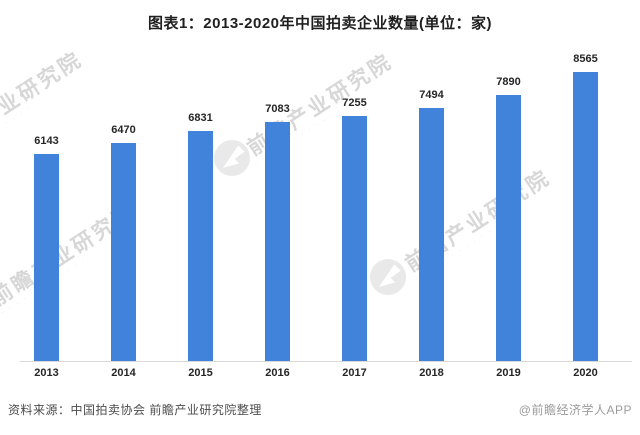 Image resolution: width=640 pixels, height=435 pixels. I want to click on bar-column: 7890, so click(508, 219).